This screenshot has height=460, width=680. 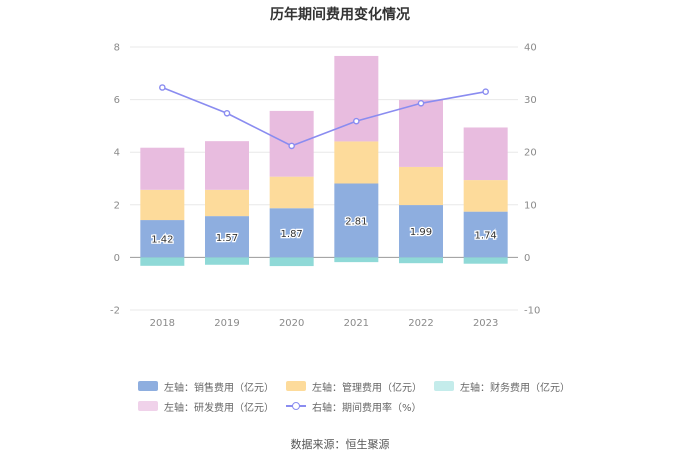 What do you see at coordinates (527, 258) in the screenshot?
I see `right-tick-label: 0` at bounding box center [527, 258].